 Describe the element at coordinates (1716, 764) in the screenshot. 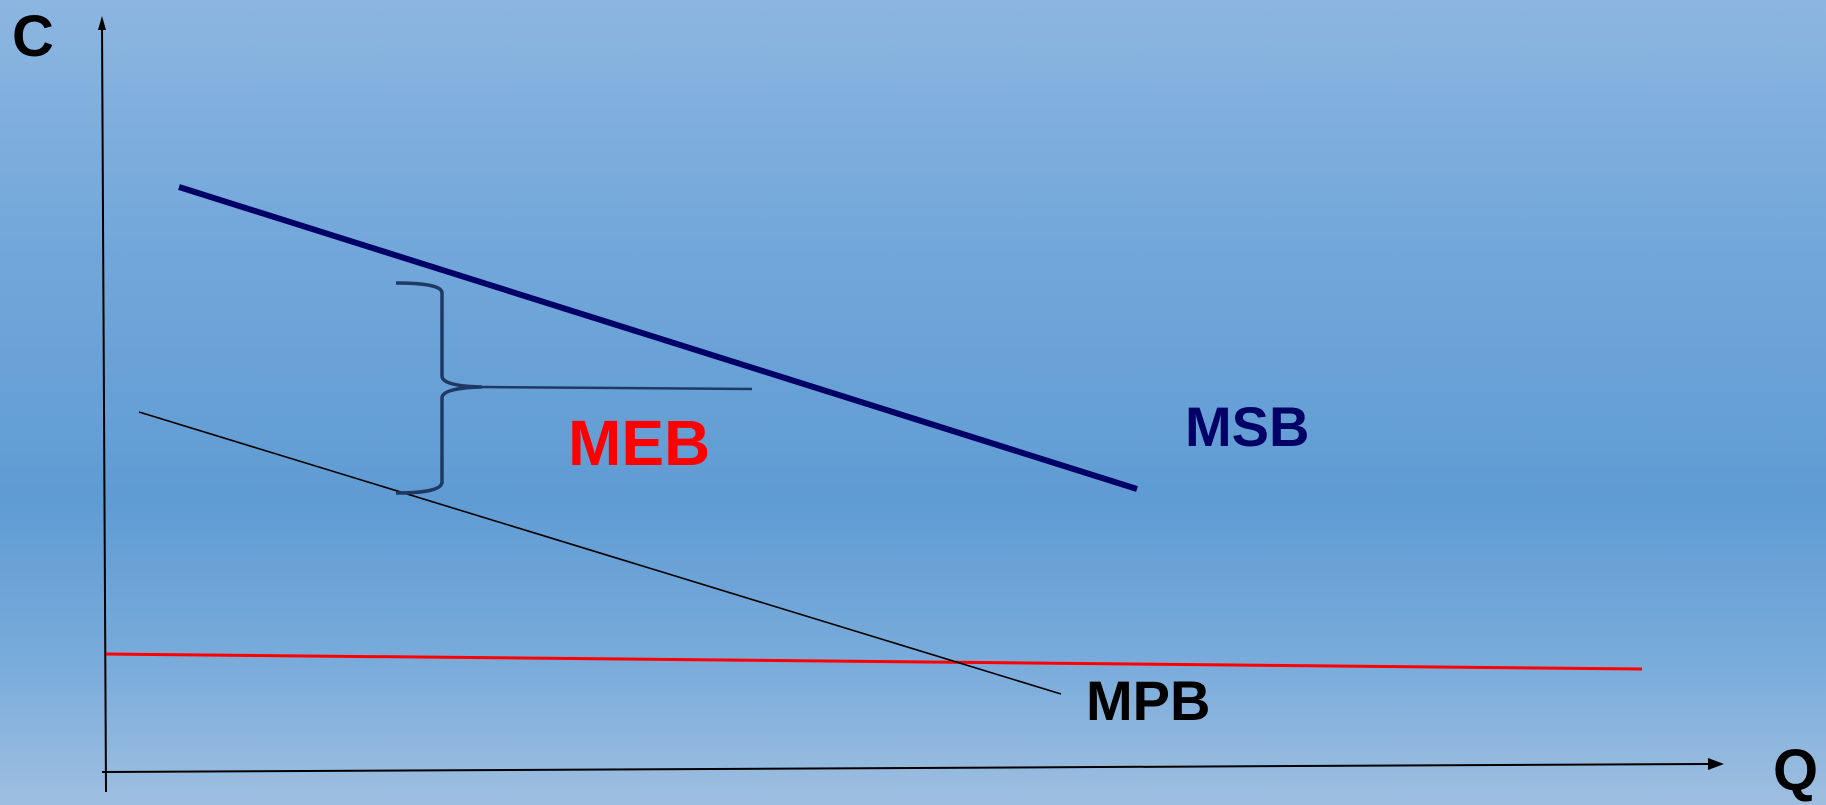

I see `x-axis-arrowhead` at that location.